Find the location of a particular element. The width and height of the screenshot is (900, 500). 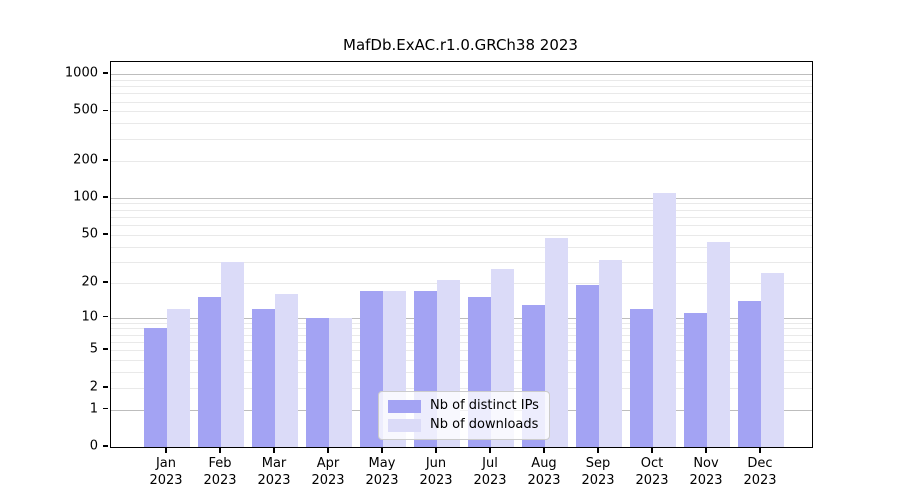

y-tick-label: 200 is located at coordinates (85, 160).